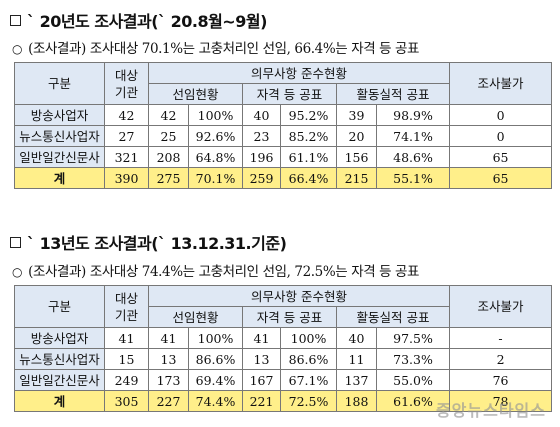 This screenshot has width=560, height=427. Describe the element at coordinates (413, 136) in the screenshot. I see `cell-act-p: 74.1%` at that location.